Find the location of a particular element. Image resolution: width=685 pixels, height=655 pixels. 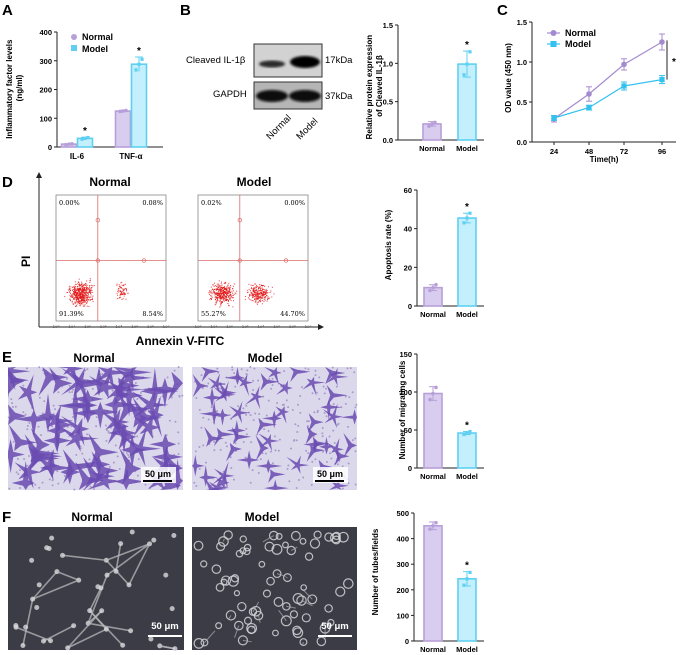

flow-x-tick-label: 10⁰ is located at coordinates (198, 326).